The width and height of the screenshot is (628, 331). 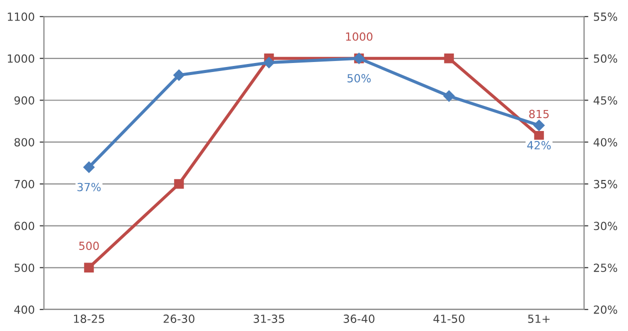 I want to click on y2-tick-label: 30%, so click(x=606, y=226).